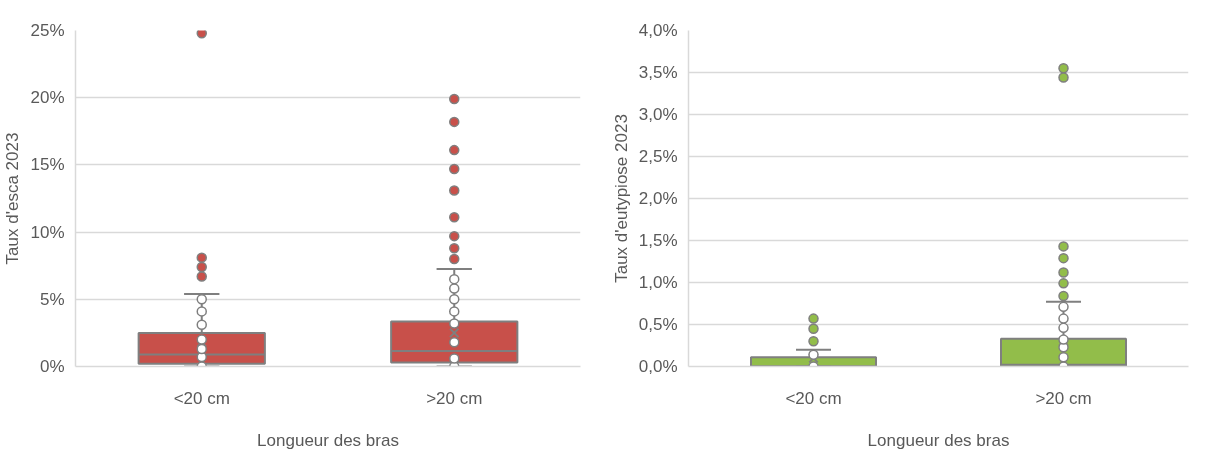  I want to click on y-tick-label: 1,5%, so click(658, 240).